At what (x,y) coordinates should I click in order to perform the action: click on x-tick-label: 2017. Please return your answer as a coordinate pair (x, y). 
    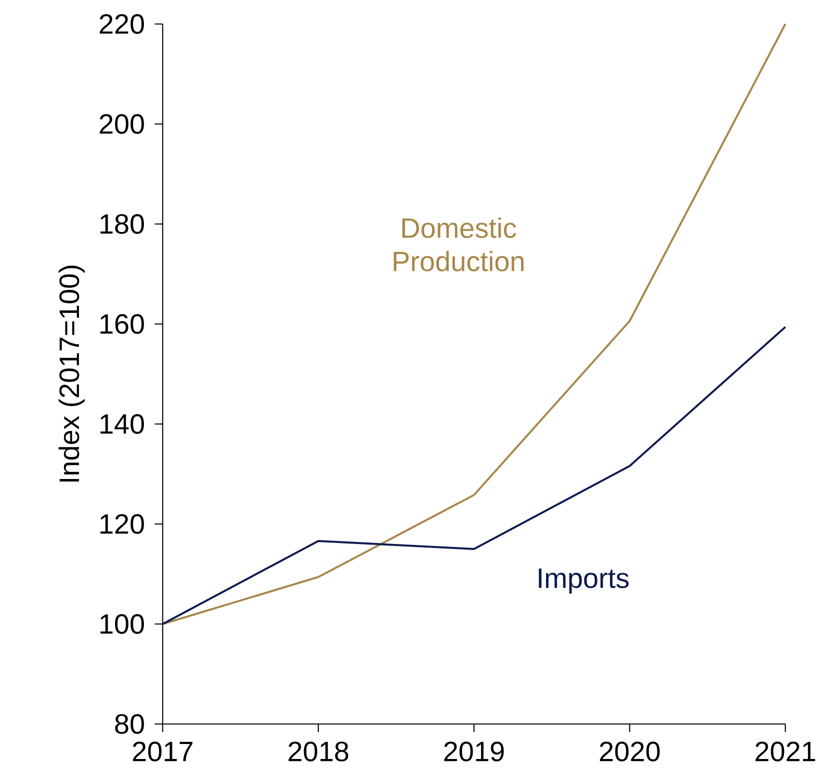
    Looking at the image, I should click on (162, 752).